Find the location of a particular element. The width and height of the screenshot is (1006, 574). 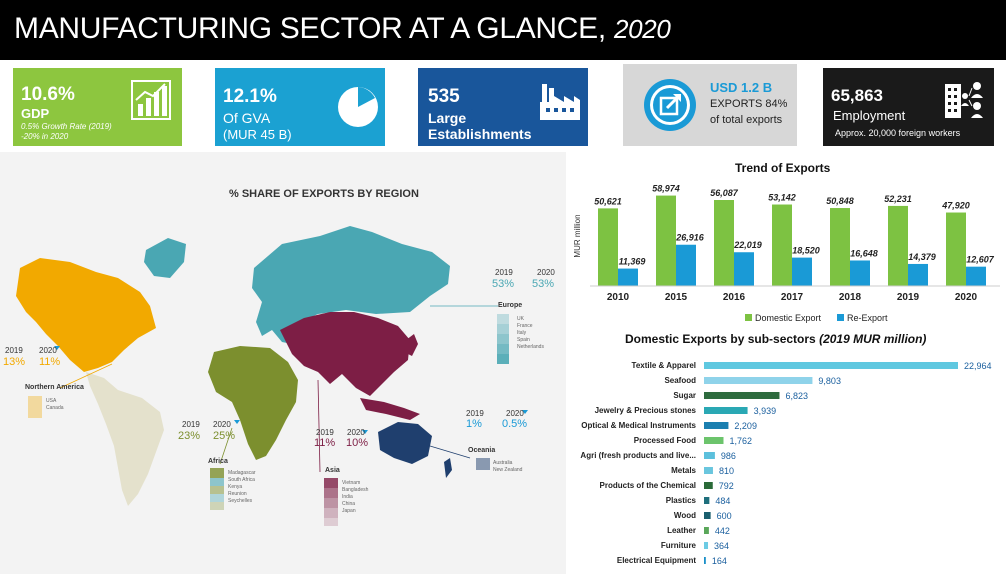

data-label: 47,920 is located at coordinates (955, 206).